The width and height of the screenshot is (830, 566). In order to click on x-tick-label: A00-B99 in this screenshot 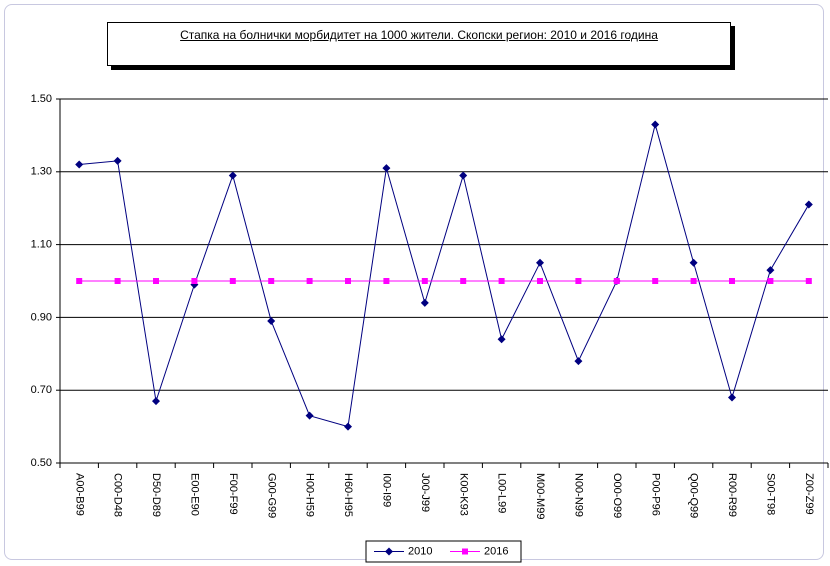, I will do `click(79, 494)`.